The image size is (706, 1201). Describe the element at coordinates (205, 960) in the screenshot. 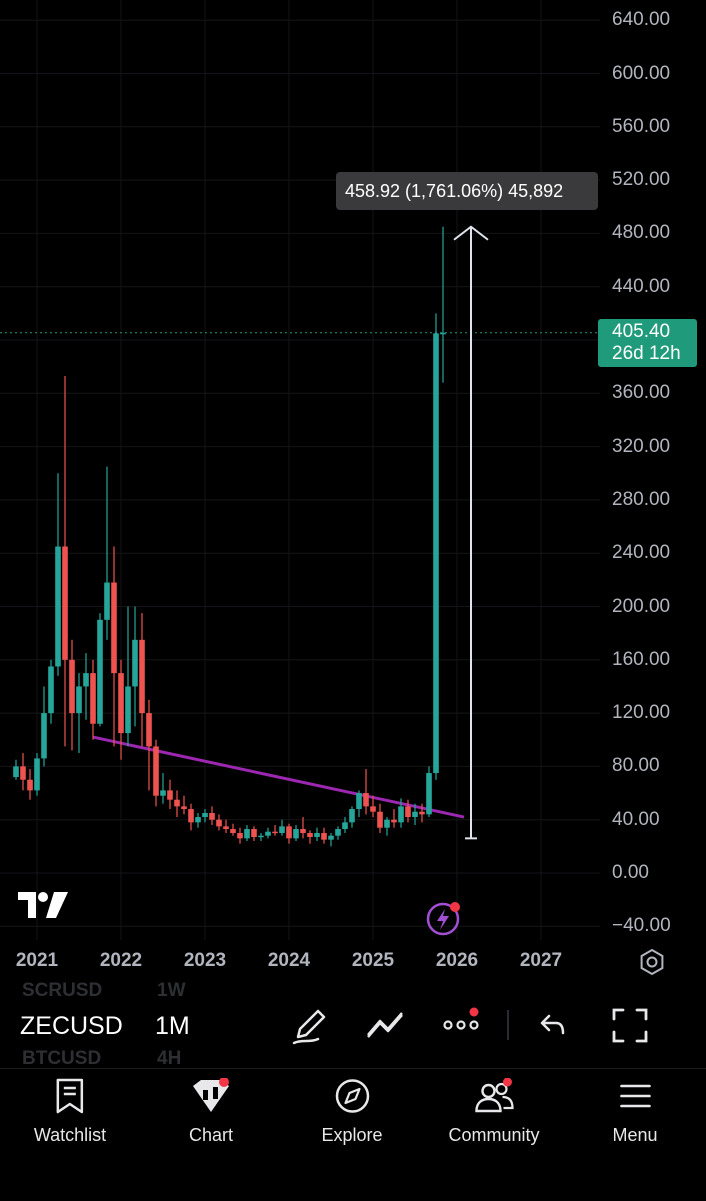

I see `time-axis-label: 2023` at that location.